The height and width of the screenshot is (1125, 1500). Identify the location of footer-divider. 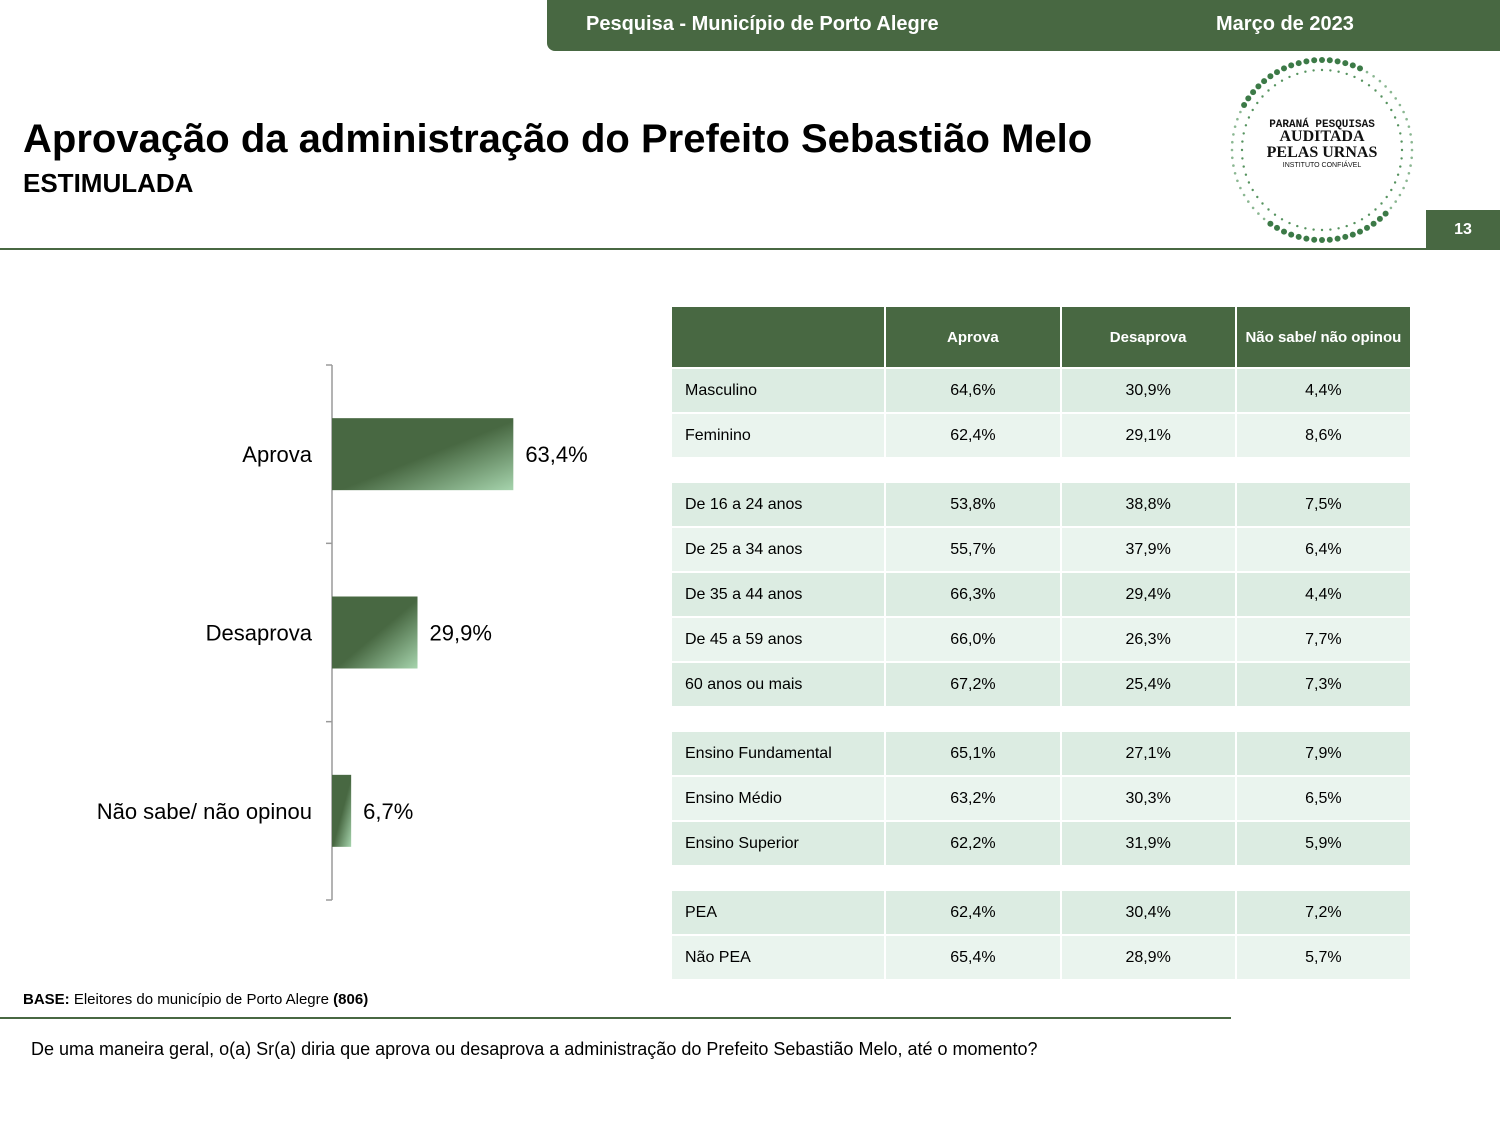
(615, 1018).